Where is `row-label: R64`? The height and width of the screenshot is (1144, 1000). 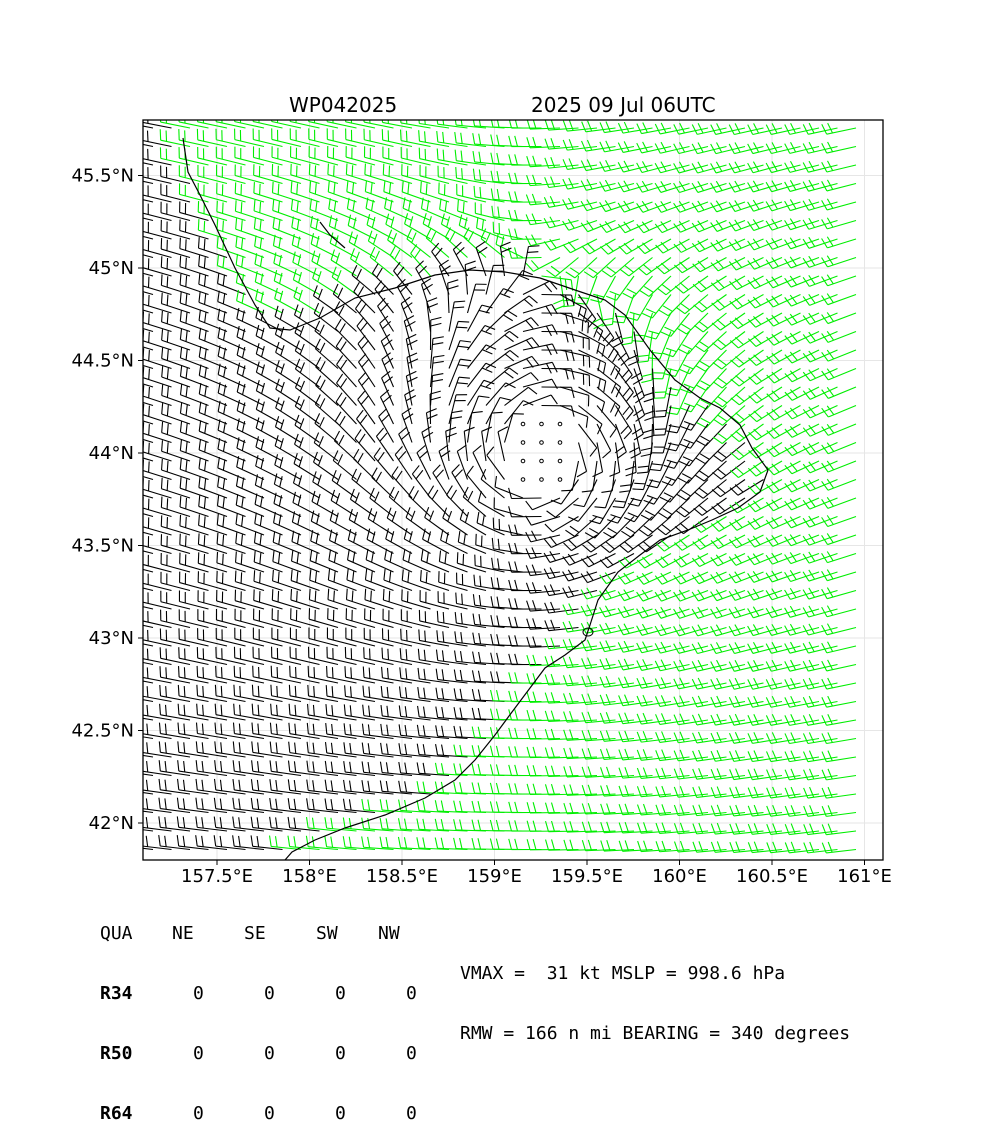 row-label: R64 is located at coordinates (146, 1114).